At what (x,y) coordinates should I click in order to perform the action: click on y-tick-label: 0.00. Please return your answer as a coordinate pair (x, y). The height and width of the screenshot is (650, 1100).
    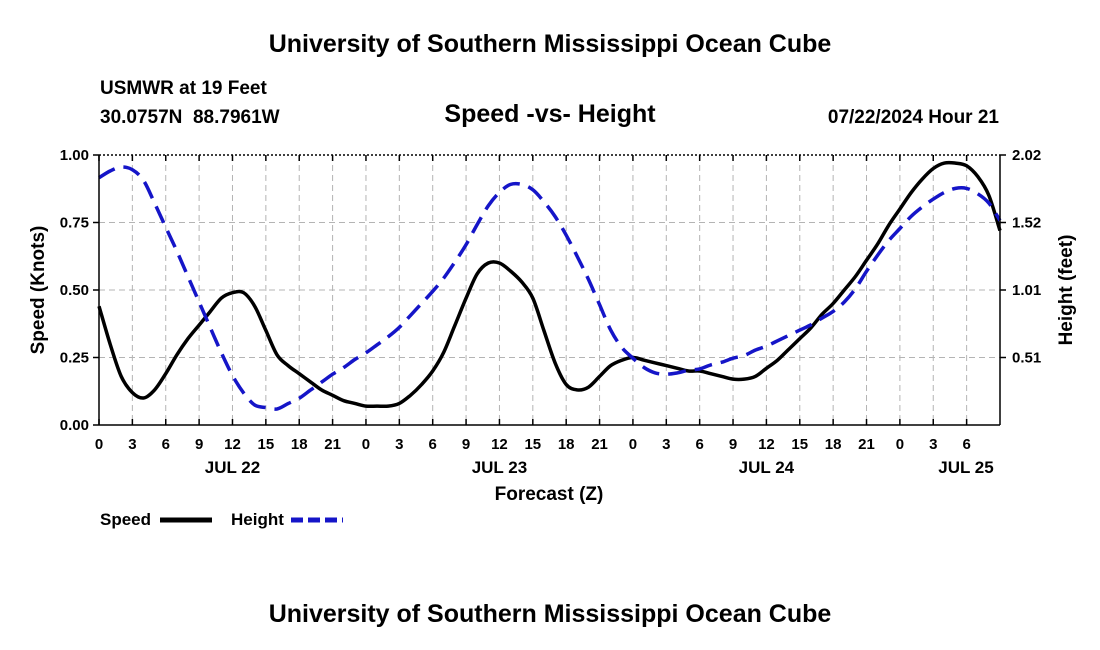
    Looking at the image, I should click on (74, 425).